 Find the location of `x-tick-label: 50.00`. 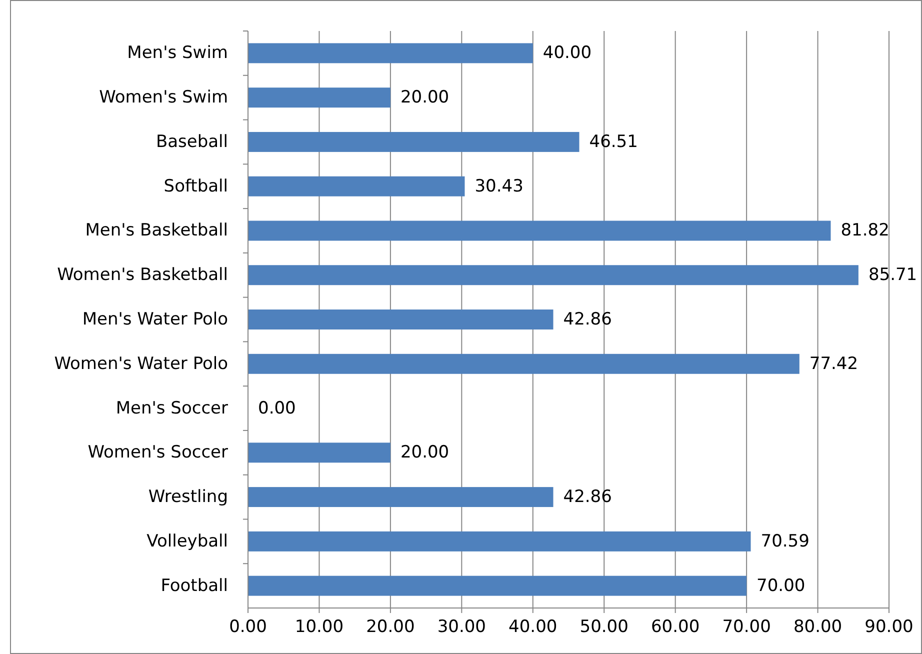

x-tick-label: 50.00 is located at coordinates (604, 627).